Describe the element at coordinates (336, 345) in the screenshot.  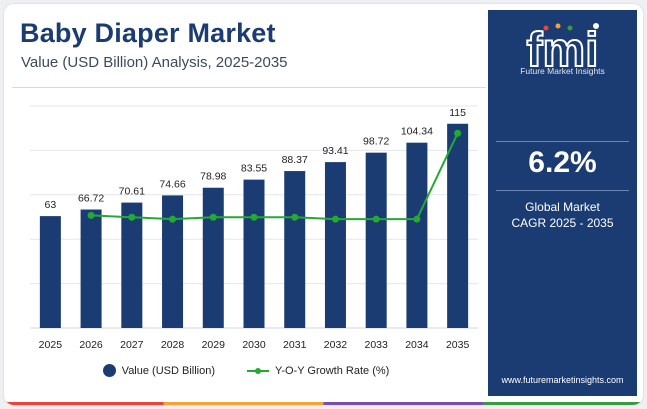
I see `x-tick-2032: 2032` at that location.